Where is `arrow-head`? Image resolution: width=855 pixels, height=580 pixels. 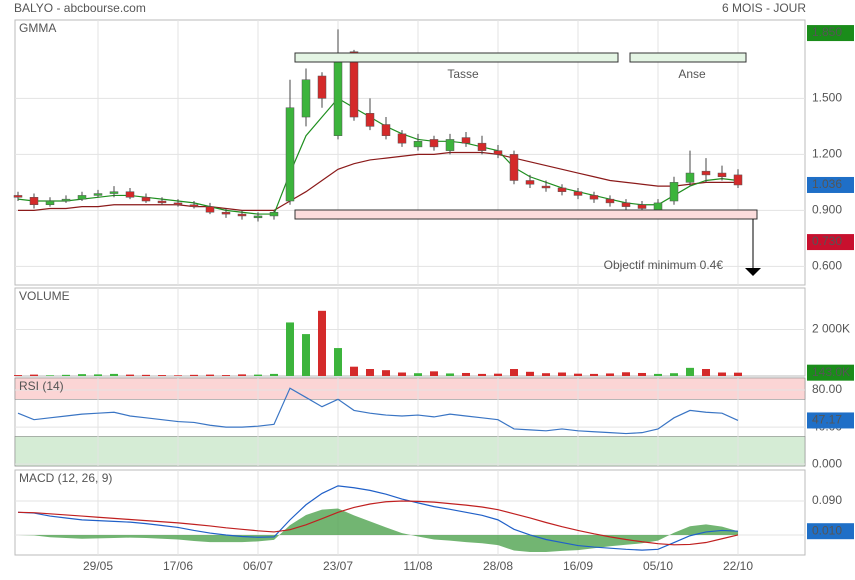
arrow-head is located at coordinates (753, 272).